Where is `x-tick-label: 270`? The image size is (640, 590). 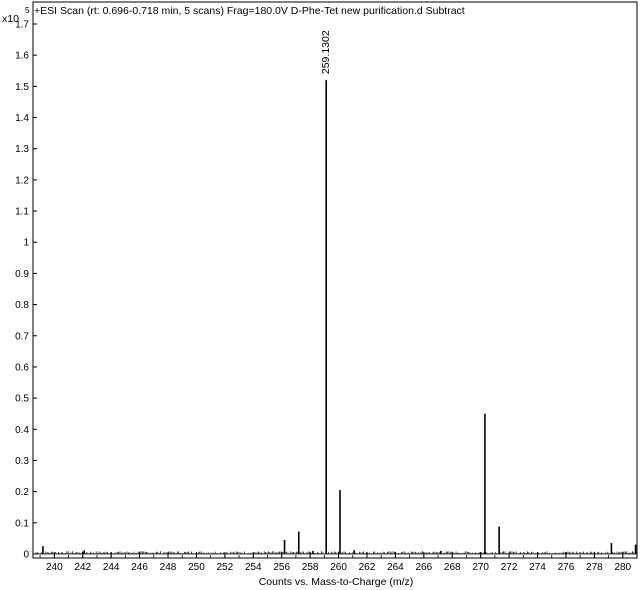 x-tick-label: 270 is located at coordinates (480, 567).